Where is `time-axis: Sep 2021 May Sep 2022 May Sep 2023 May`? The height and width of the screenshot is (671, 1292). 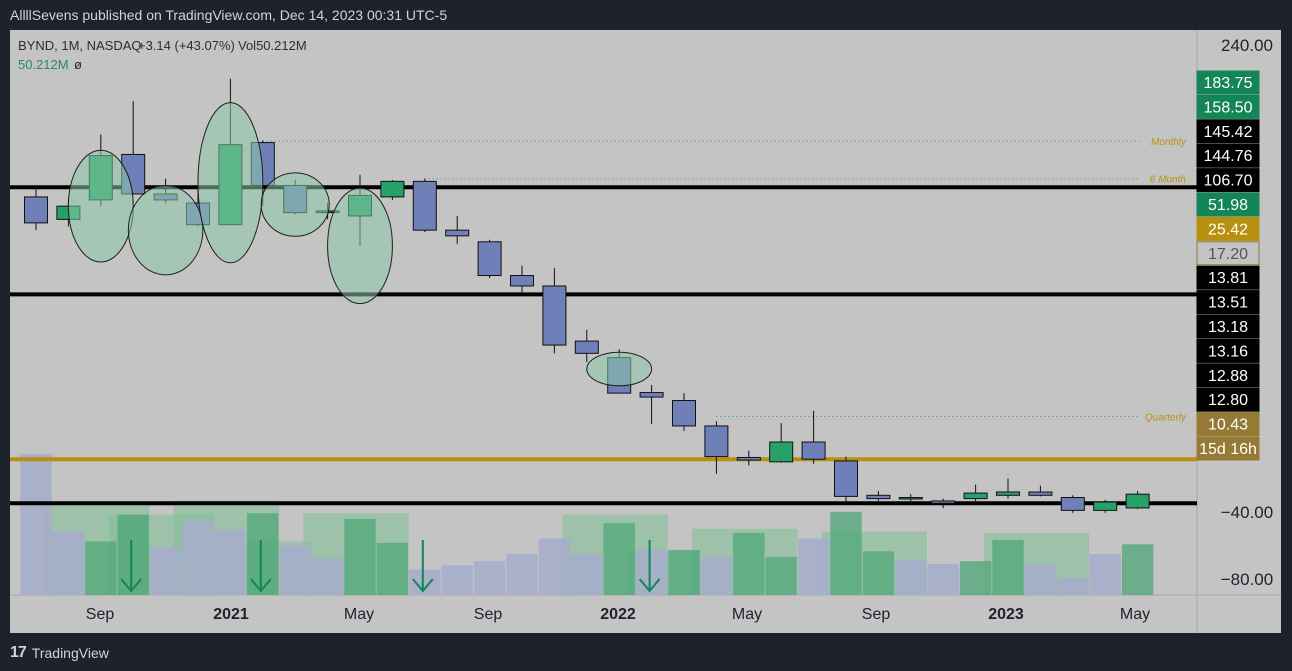
time-axis: Sep 2021 May Sep 2022 May Sep 2023 May is located at coordinates (618, 614).